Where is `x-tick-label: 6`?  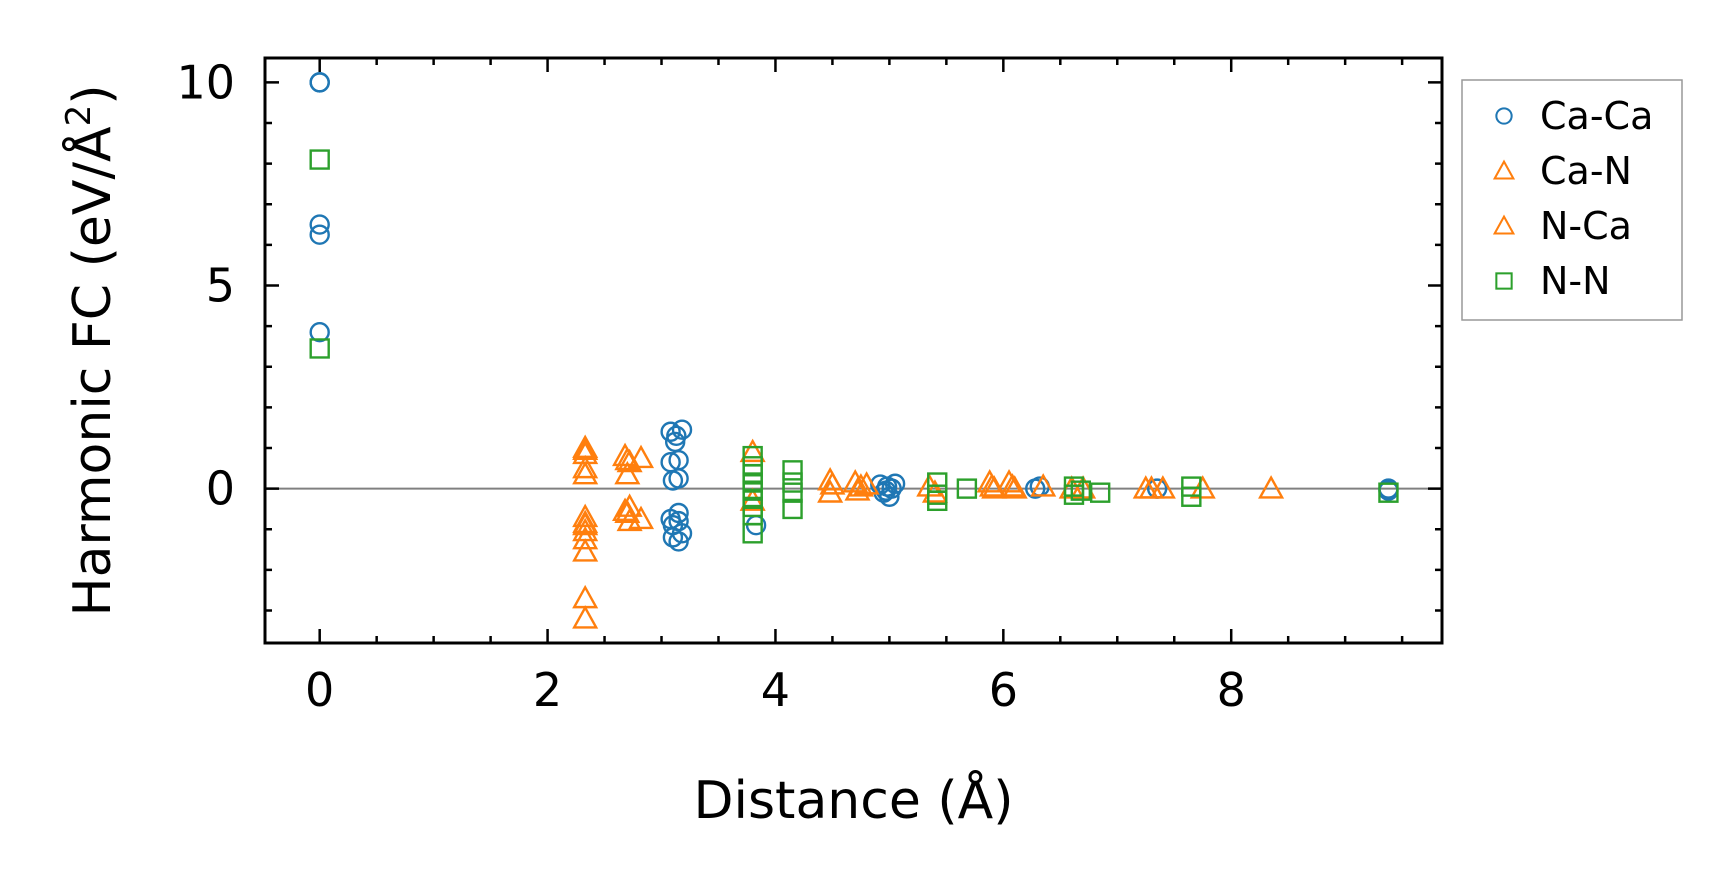
x-tick-label: 6 is located at coordinates (1003, 690).